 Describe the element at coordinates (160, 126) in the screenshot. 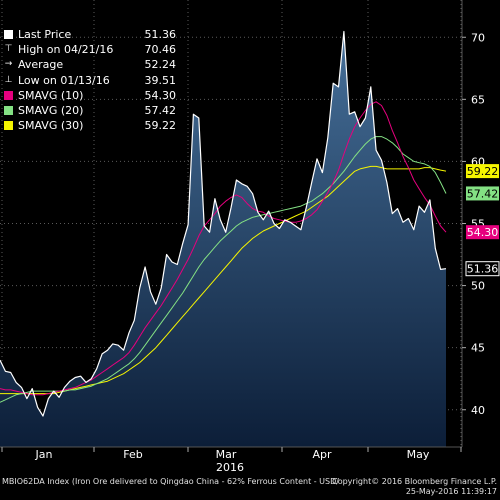

I see `legend-value: 59.22` at that location.